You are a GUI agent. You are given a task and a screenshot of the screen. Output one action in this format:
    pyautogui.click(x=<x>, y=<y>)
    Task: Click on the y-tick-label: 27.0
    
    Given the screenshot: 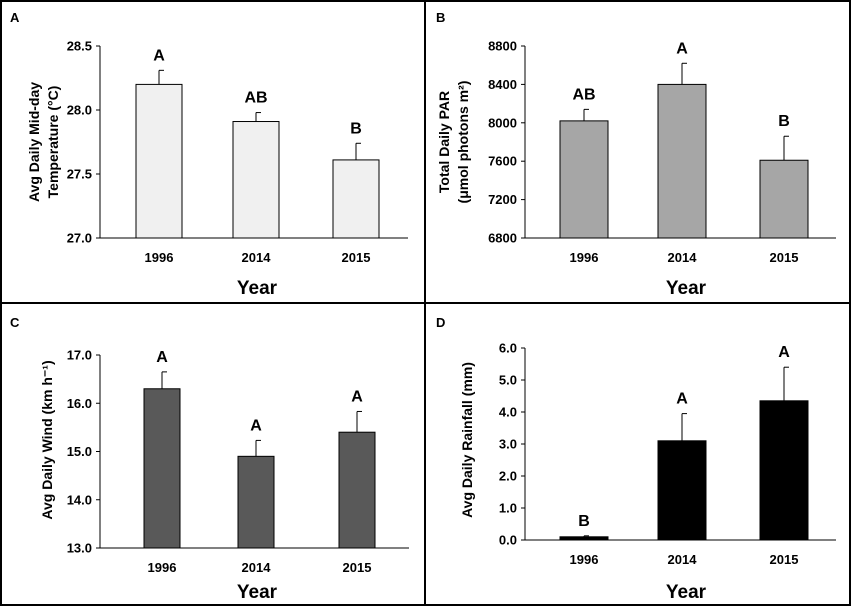 What is the action you would take?
    pyautogui.click(x=79, y=238)
    